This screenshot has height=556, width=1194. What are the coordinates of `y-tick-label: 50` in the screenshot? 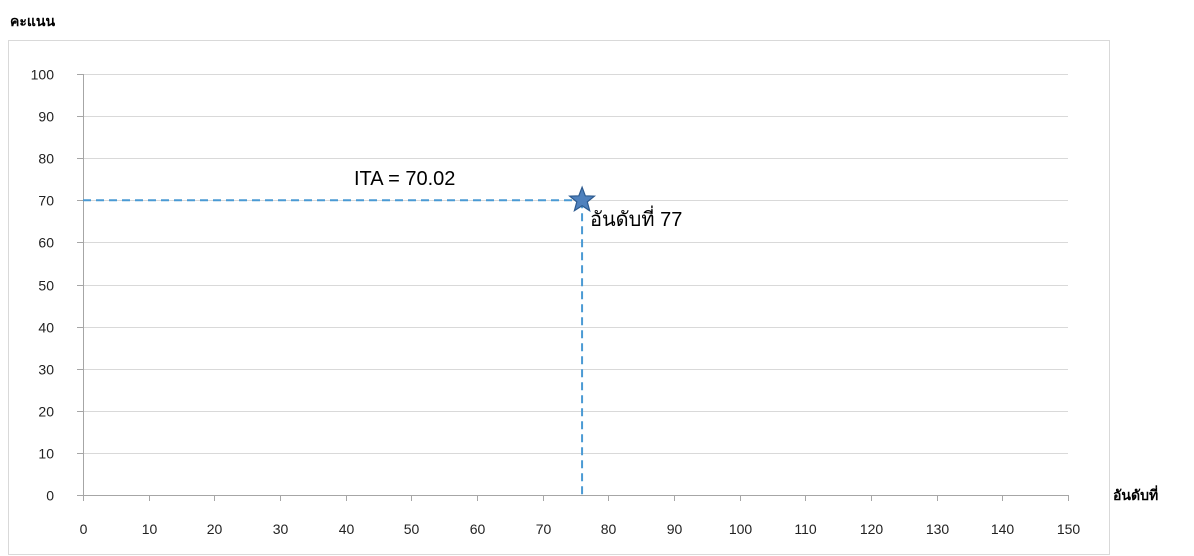 It's located at (46, 286).